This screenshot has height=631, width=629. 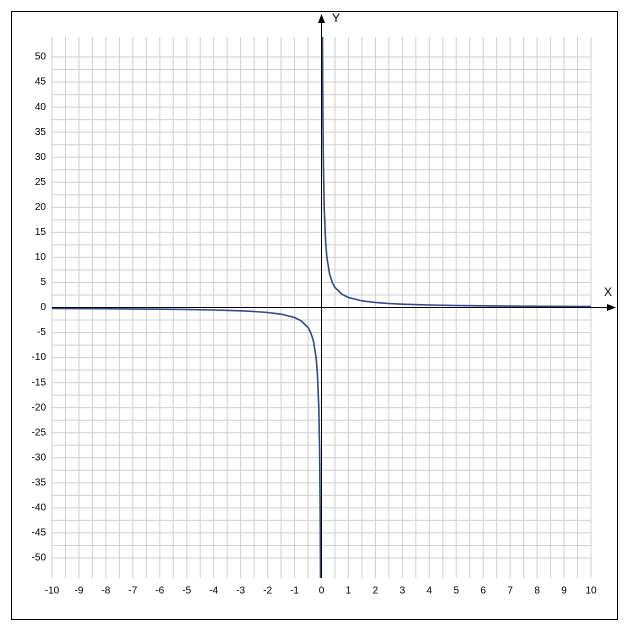 I want to click on y-tick-label: -15, so click(x=39, y=382).